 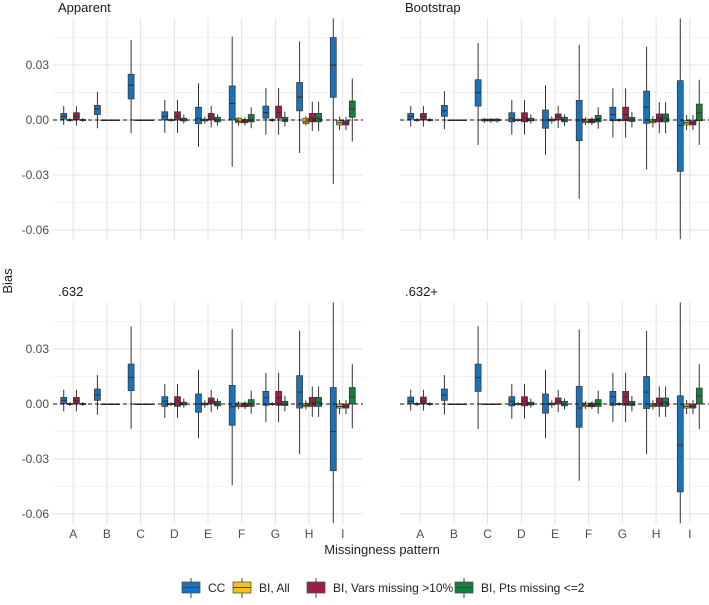 I want to click on x-tick-label: D, so click(x=174, y=534).